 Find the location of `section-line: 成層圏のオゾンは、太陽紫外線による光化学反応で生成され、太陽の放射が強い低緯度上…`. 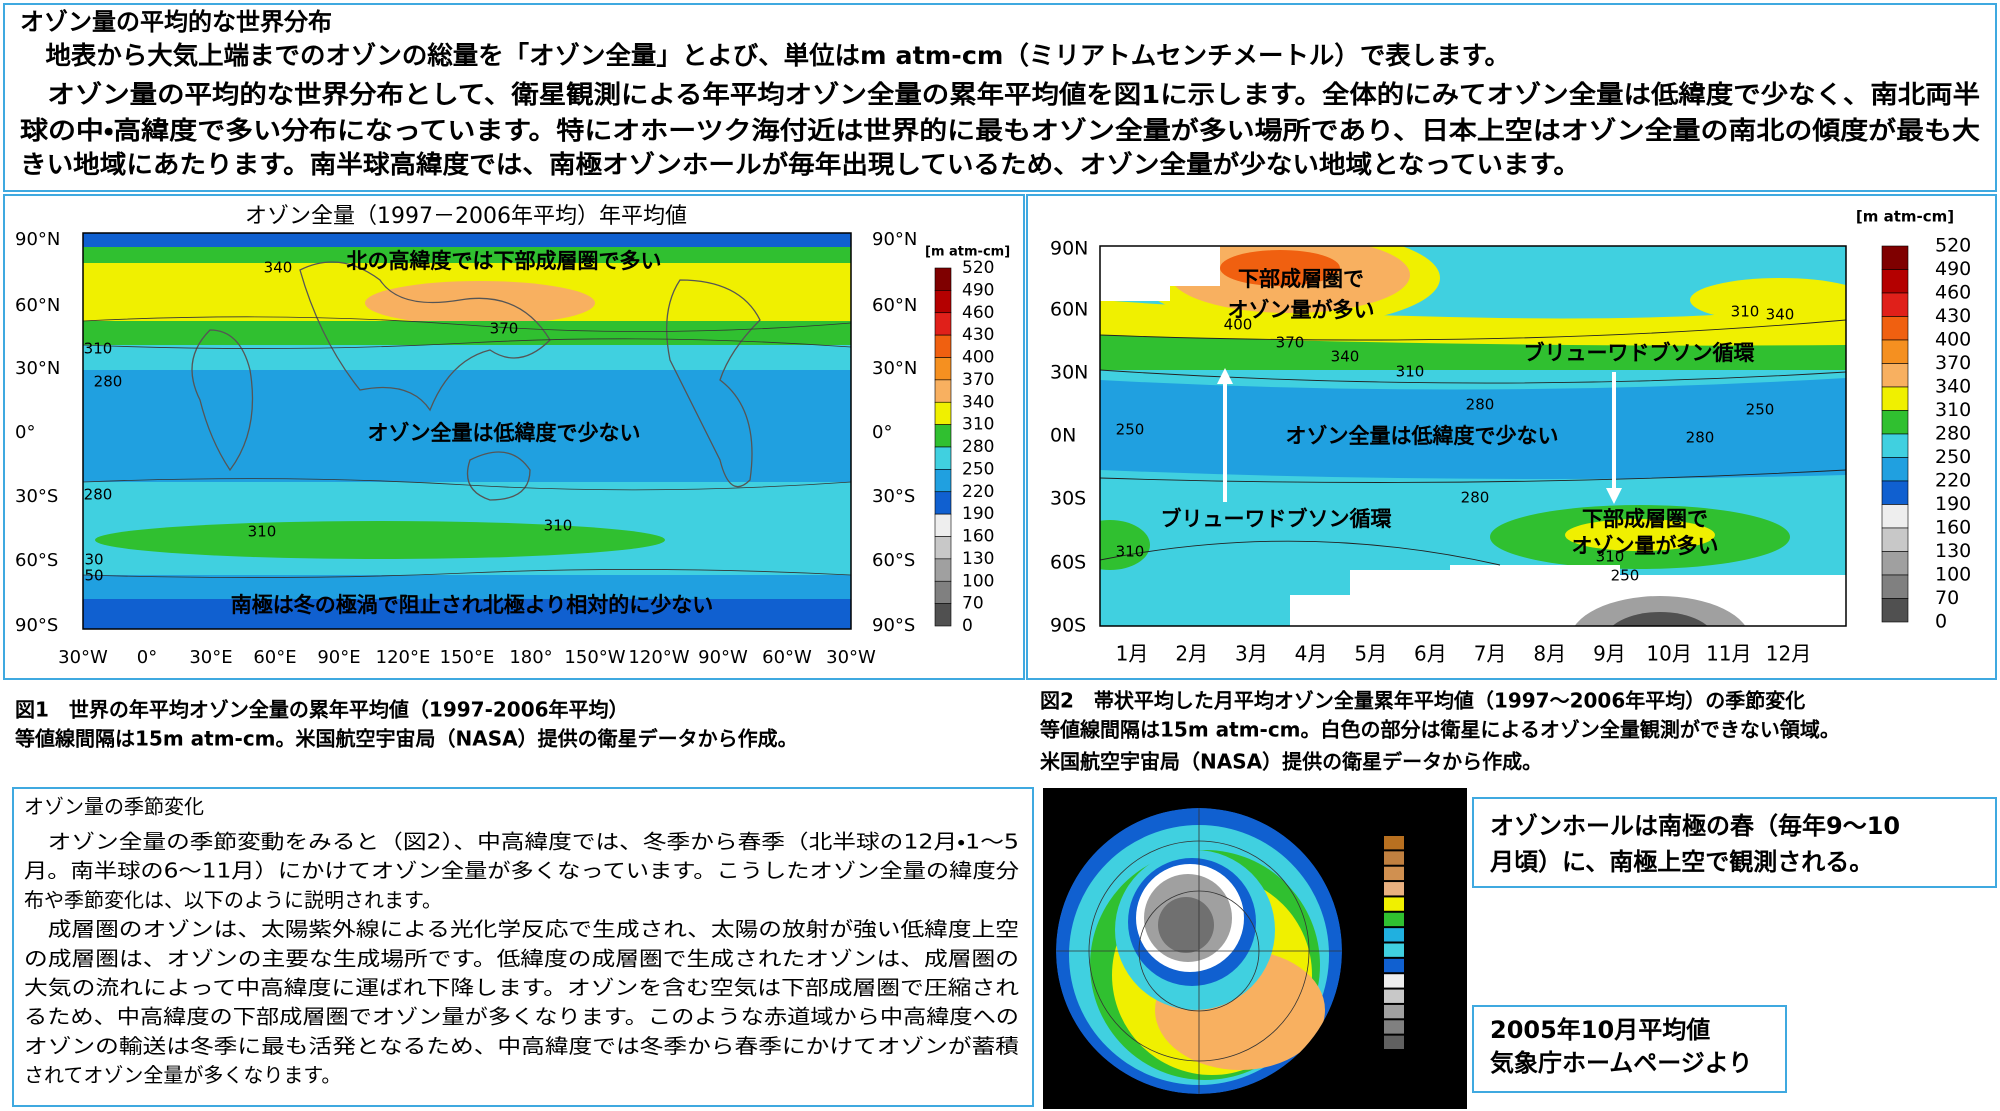

section-line: 成層圏のオゾンは、太陽紫外線による光化学反応で生成され、太陽の放射が強い低緯度上… is located at coordinates (521, 929).